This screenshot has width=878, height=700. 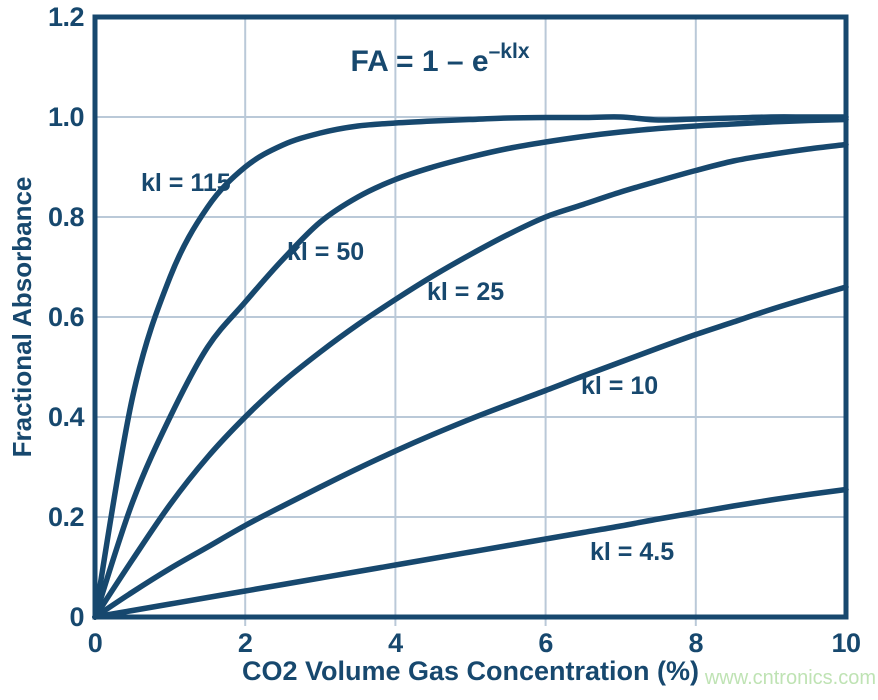 I want to click on curve-label-kl-4.5: kl = 4.5, so click(x=632, y=552).